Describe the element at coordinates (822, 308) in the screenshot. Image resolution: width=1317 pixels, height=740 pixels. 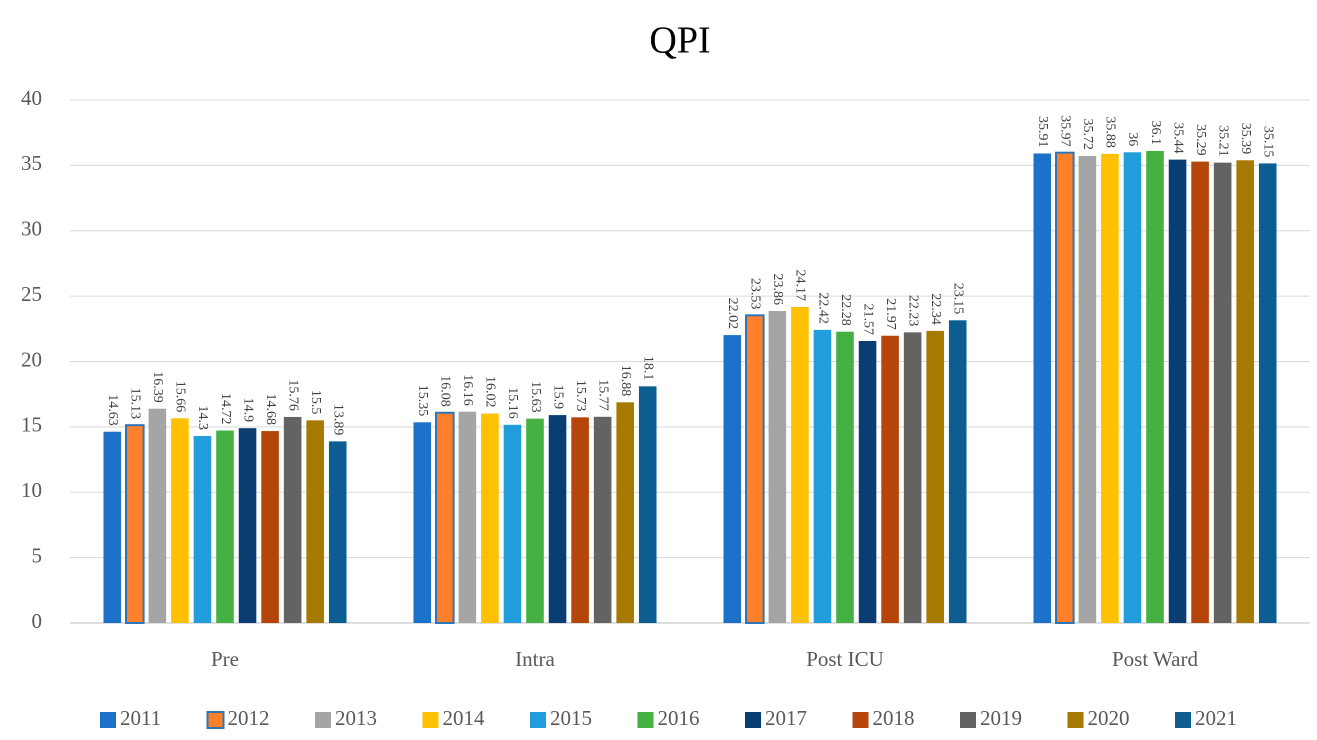
I see `data-label: 22.42` at that location.